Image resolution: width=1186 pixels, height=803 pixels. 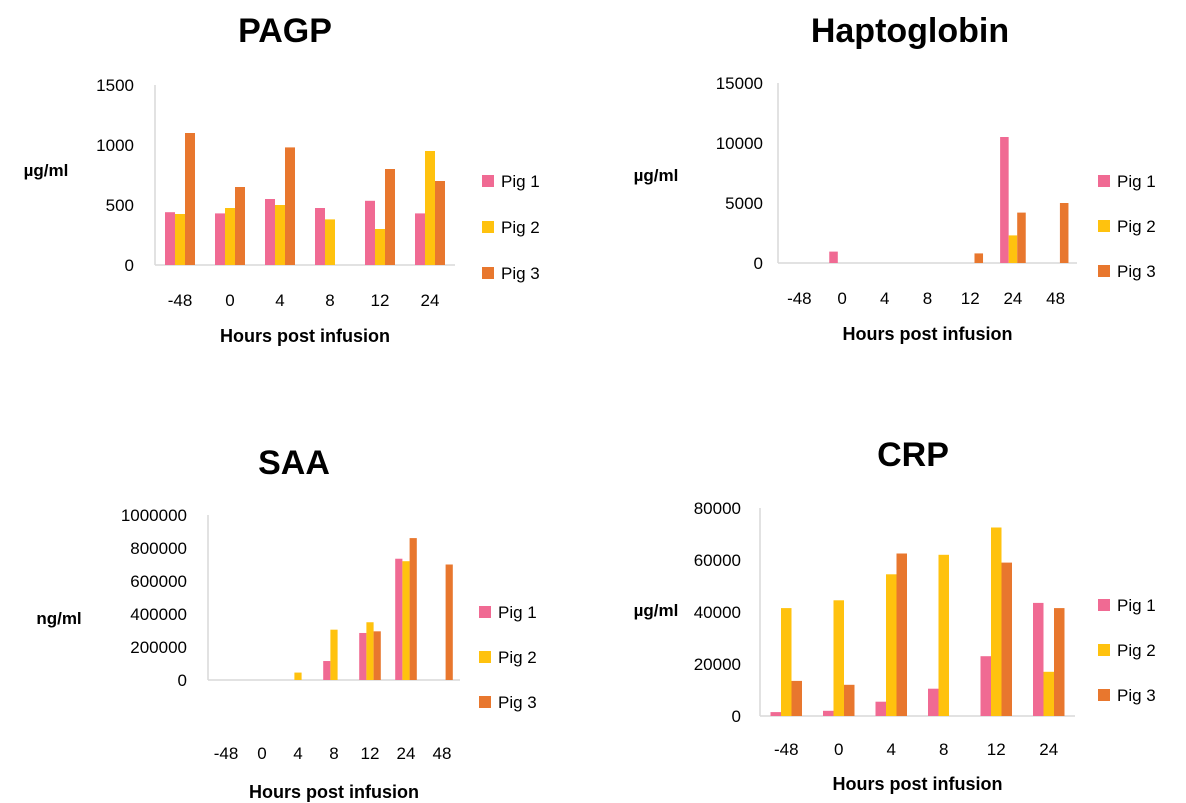 I want to click on y-tick-label: 15000, so click(x=739, y=83).